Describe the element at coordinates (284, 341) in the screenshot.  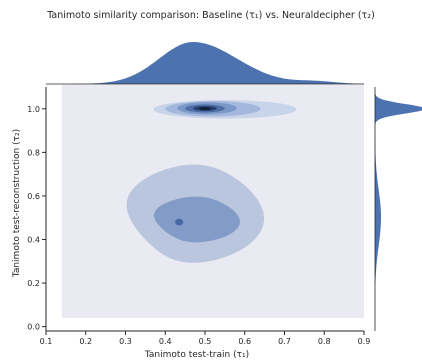
I see `x-tick-label: 0.7` at that location.